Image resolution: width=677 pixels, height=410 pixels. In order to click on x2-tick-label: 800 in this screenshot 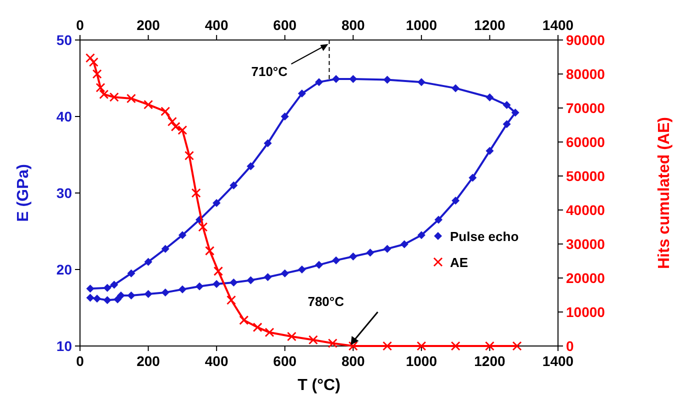, I will do `click(353, 25)`.